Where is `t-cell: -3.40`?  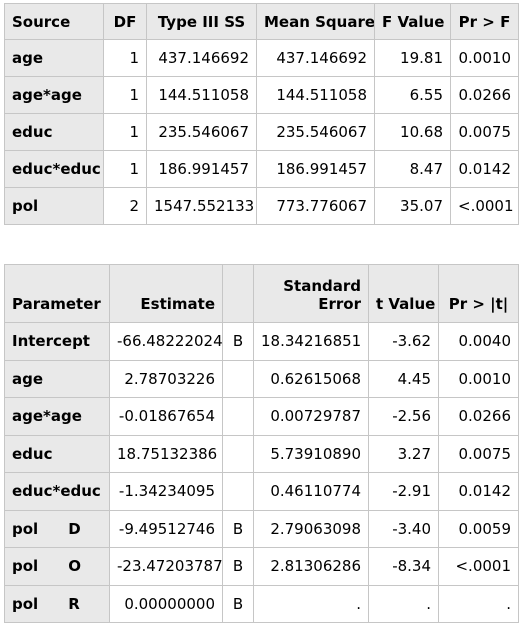 t-cell: -3.40 is located at coordinates (403, 528).